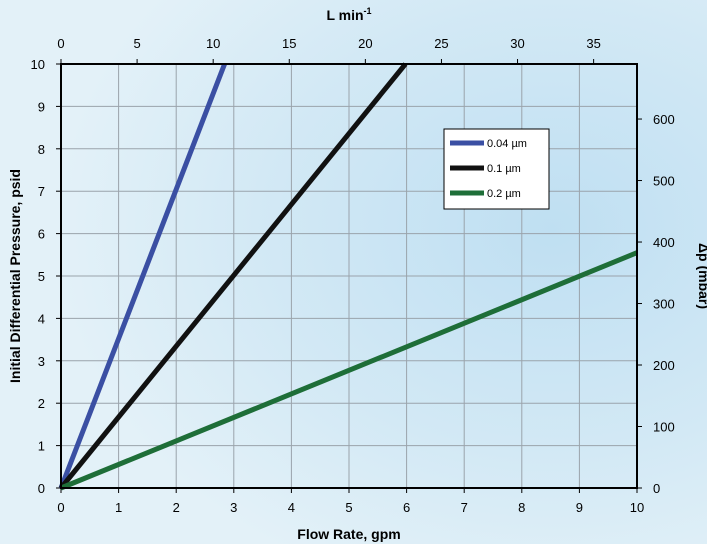 This screenshot has height=544, width=707. What do you see at coordinates (348, 534) in the screenshot?
I see `x-axis-title: Flow Rate, gpm` at bounding box center [348, 534].